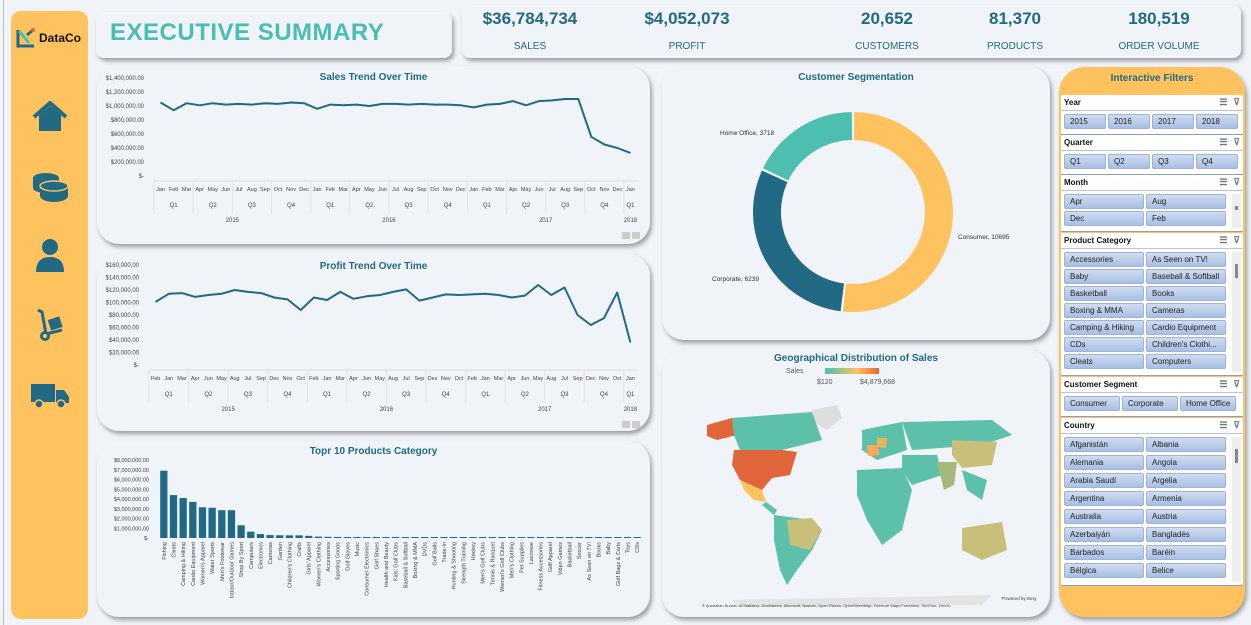 This screenshot has height=625, width=1251. What do you see at coordinates (1186, 516) in the screenshot?
I see `slicer-item: Austria` at bounding box center [1186, 516].